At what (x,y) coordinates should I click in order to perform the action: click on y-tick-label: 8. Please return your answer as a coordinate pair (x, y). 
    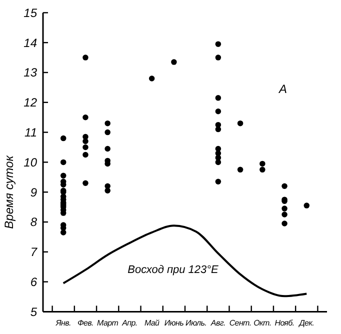
    Looking at the image, I should click on (34, 222).